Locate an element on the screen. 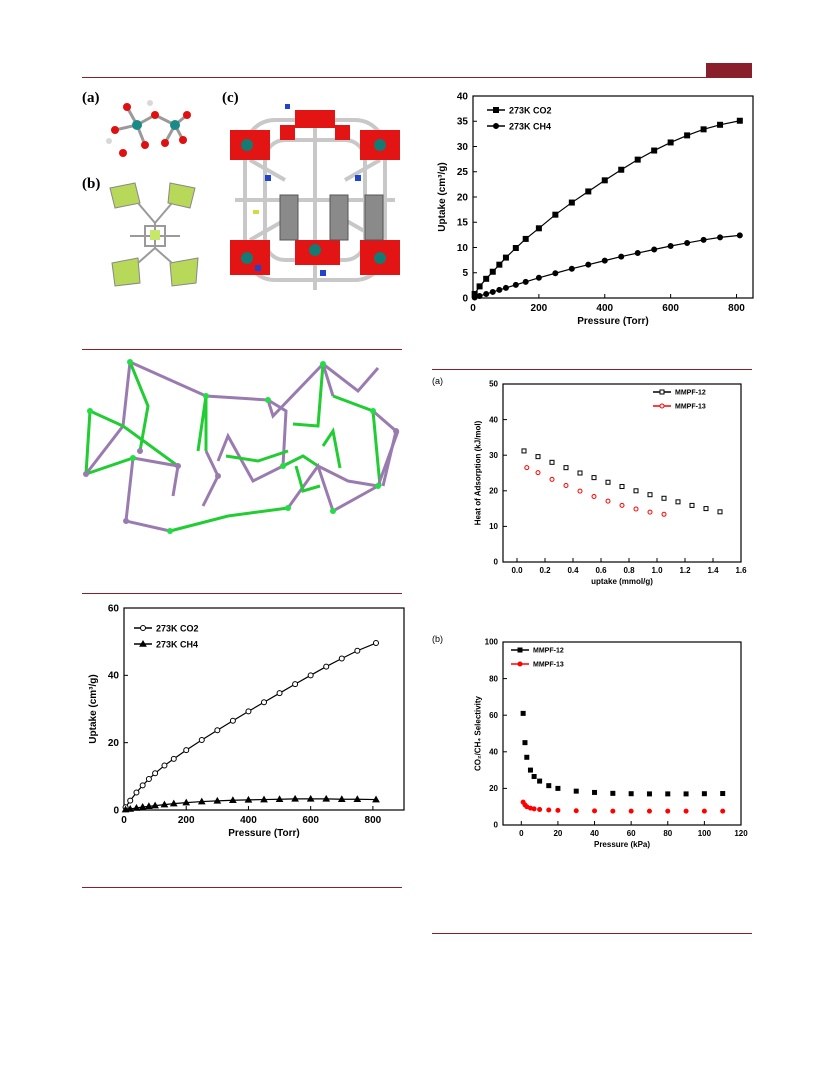 This screenshot has height=1091, width=833. y-axis-label: Uptake (cm³/g) is located at coordinates (442, 196).